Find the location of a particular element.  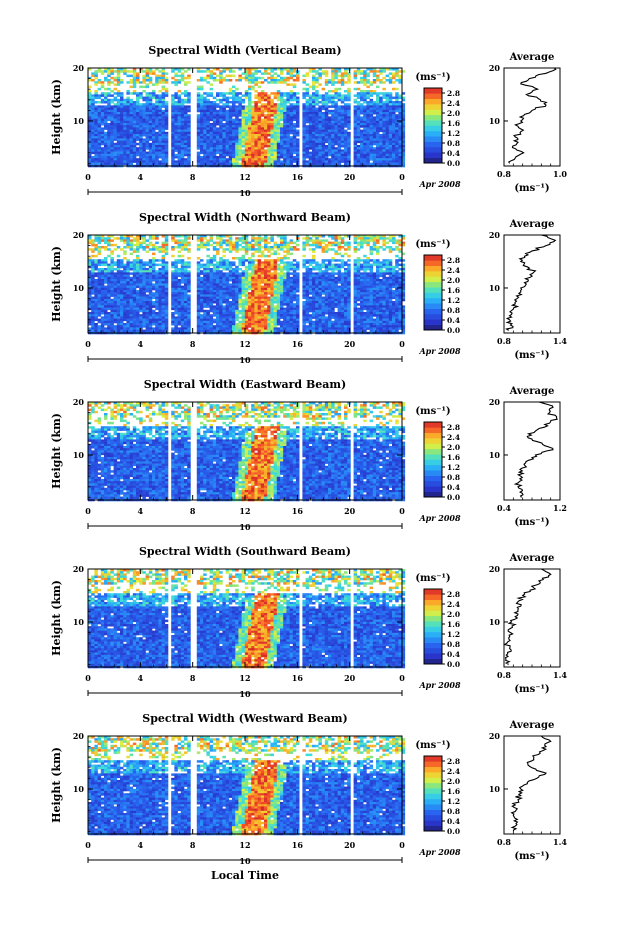

colorbar-tick-label: 2.8 is located at coordinates (453, 93).